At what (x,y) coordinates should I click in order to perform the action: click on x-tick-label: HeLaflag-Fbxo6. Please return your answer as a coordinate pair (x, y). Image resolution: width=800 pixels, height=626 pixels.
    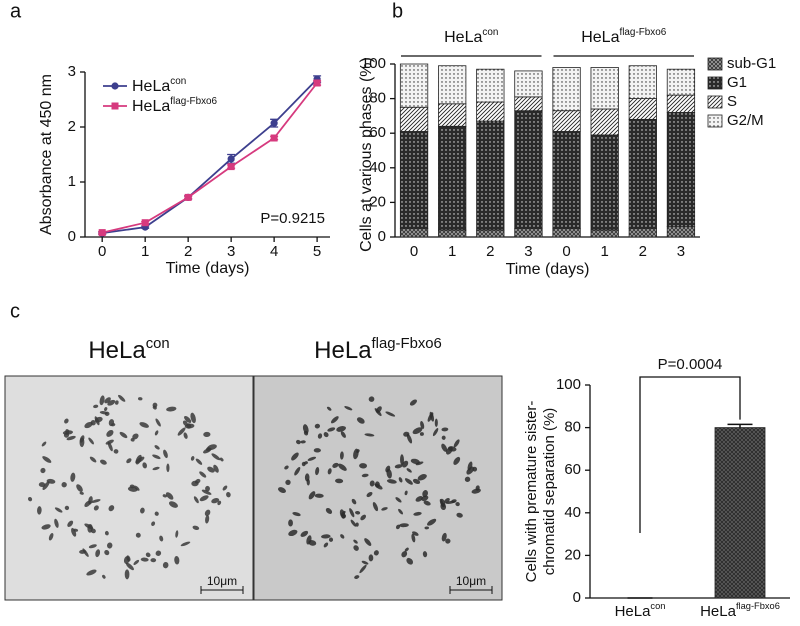
    Looking at the image, I should click on (740, 610).